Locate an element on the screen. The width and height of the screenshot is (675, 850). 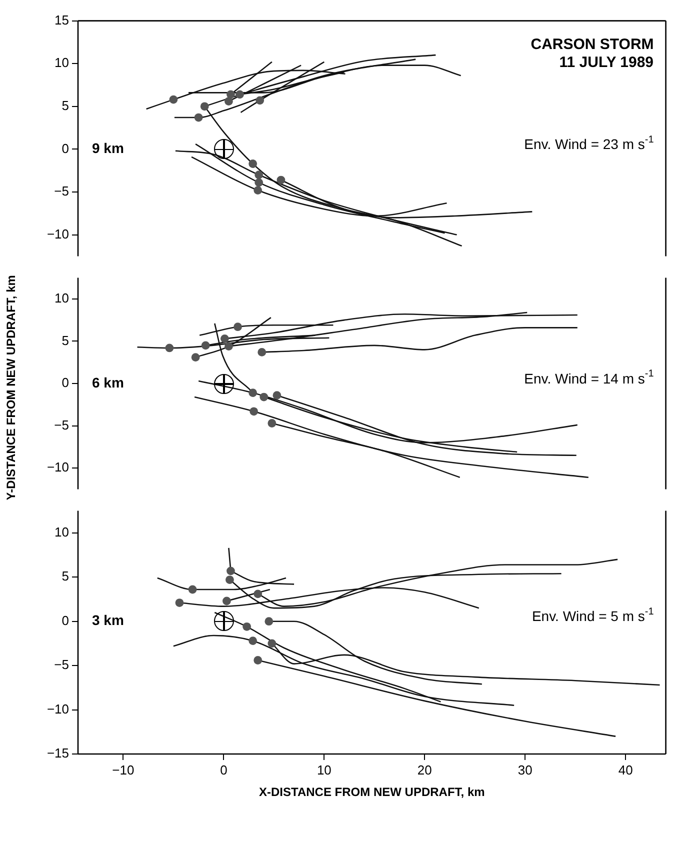
annotation: 3 km is located at coordinates (108, 620).